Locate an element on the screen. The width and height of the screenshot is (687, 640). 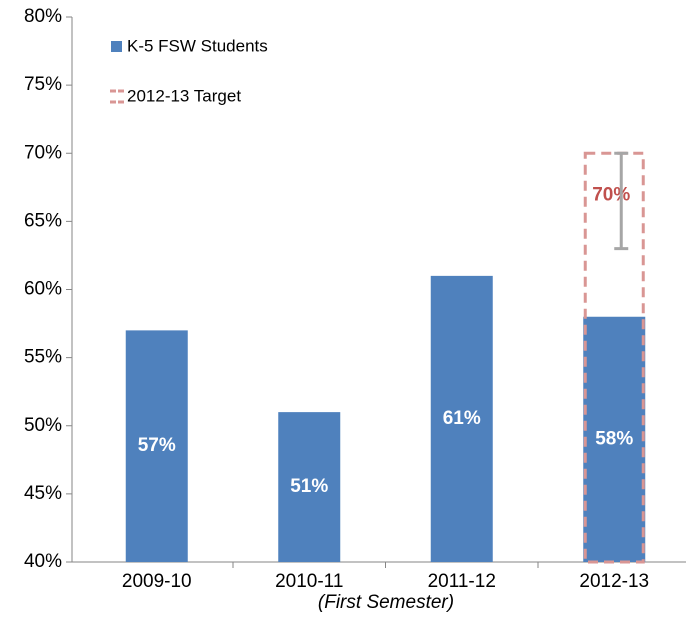
y-tick-label: 55% is located at coordinates (43, 357).